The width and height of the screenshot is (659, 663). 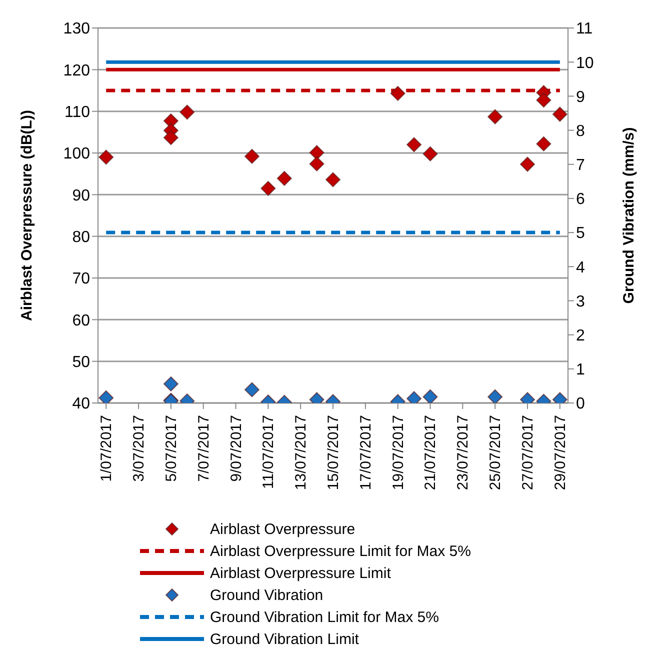 I want to click on y-axis-title: Airblast Overpressure (dB(L)), so click(x=27, y=215).